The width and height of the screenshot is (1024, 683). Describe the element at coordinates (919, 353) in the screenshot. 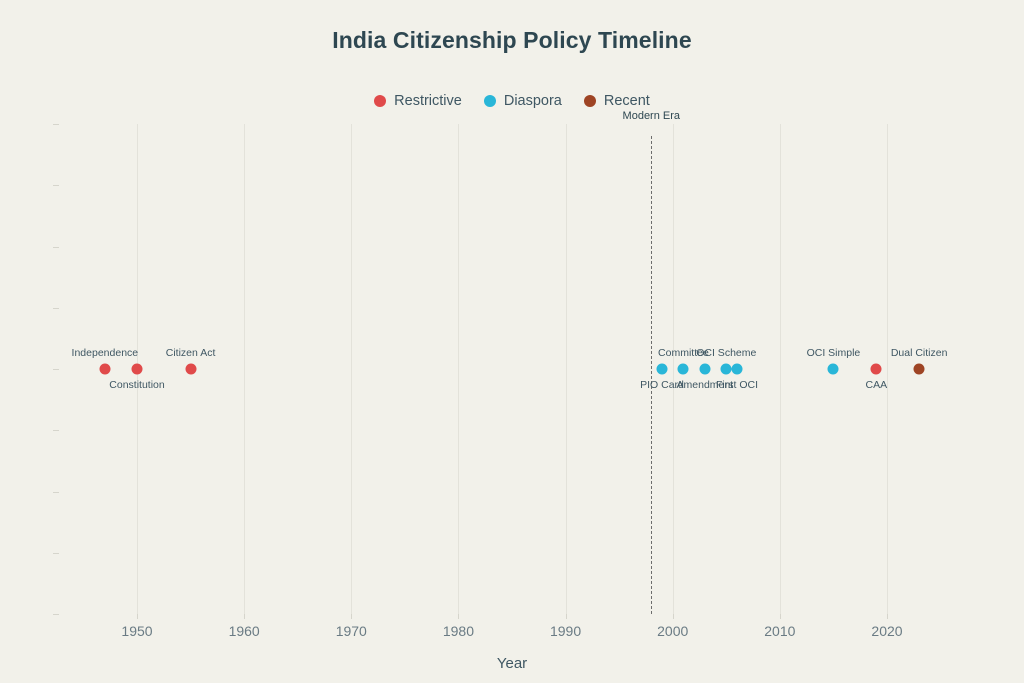

I see `timeline-event-label: Dual Citizen` at that location.